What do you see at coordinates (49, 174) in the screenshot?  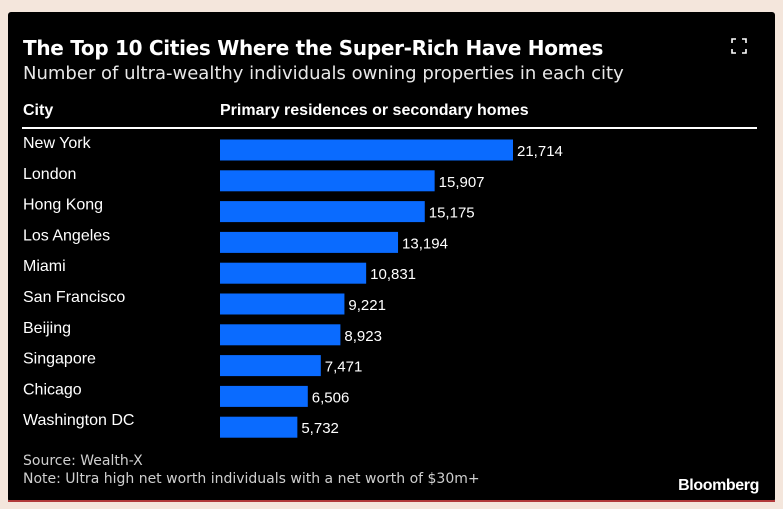 I see `category-label: London` at bounding box center [49, 174].